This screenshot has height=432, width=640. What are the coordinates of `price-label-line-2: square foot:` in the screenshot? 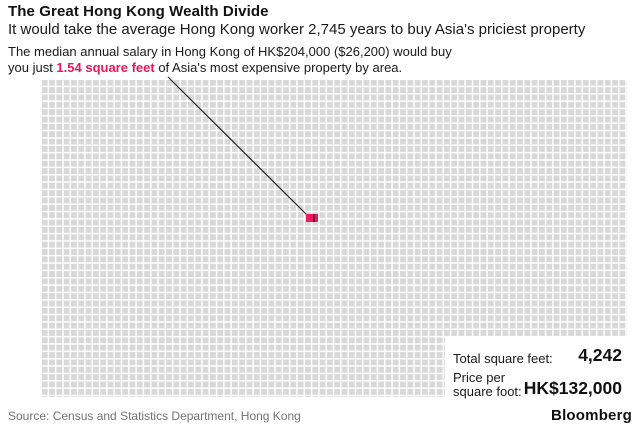 It's located at (487, 391).